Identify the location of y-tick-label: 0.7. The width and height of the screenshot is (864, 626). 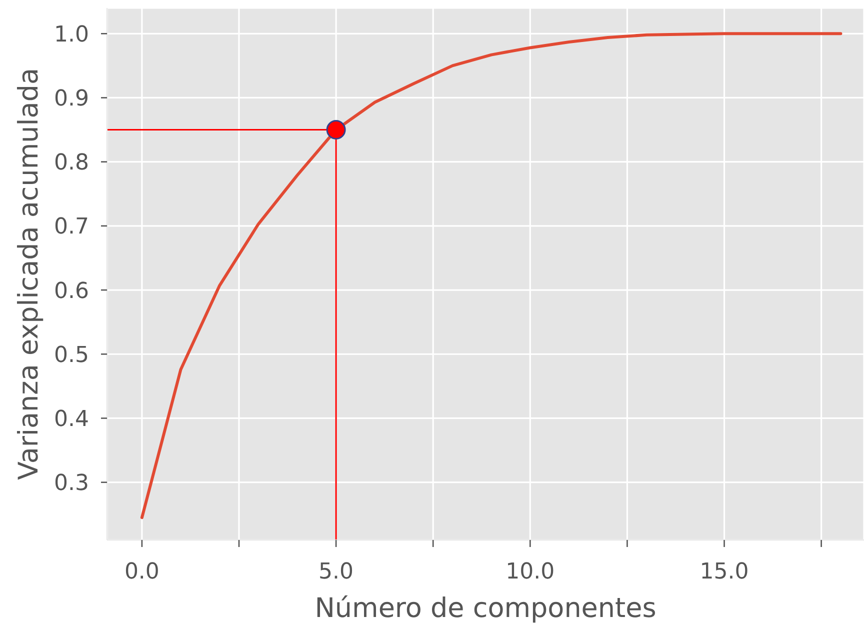
(71, 227).